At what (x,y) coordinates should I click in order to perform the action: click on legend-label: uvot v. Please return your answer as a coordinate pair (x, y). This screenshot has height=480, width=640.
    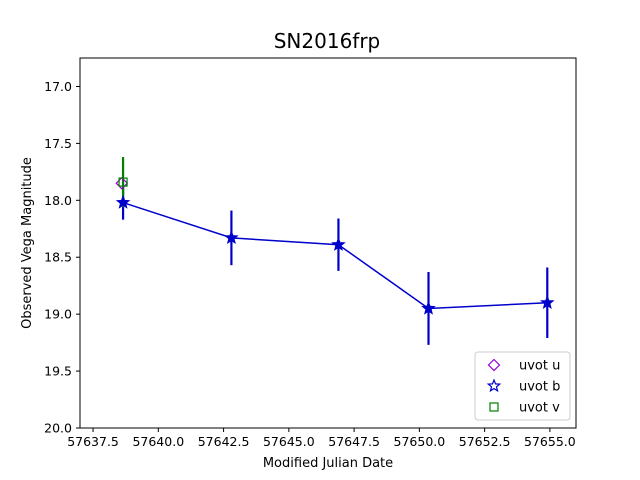
    Looking at the image, I should click on (539, 408).